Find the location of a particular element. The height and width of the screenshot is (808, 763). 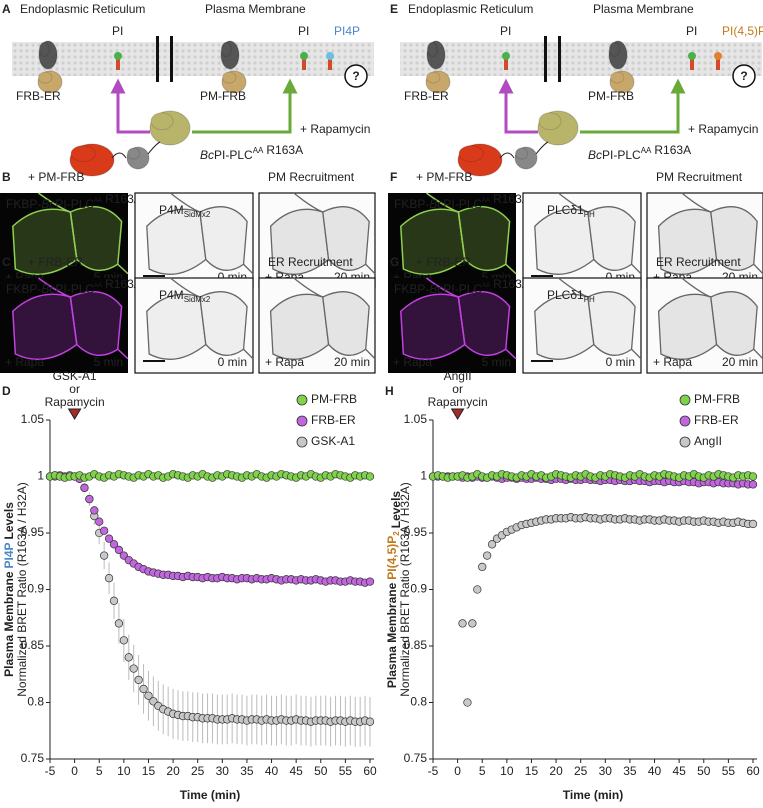

condition-label: + FRB-ER is located at coordinates (443, 262).